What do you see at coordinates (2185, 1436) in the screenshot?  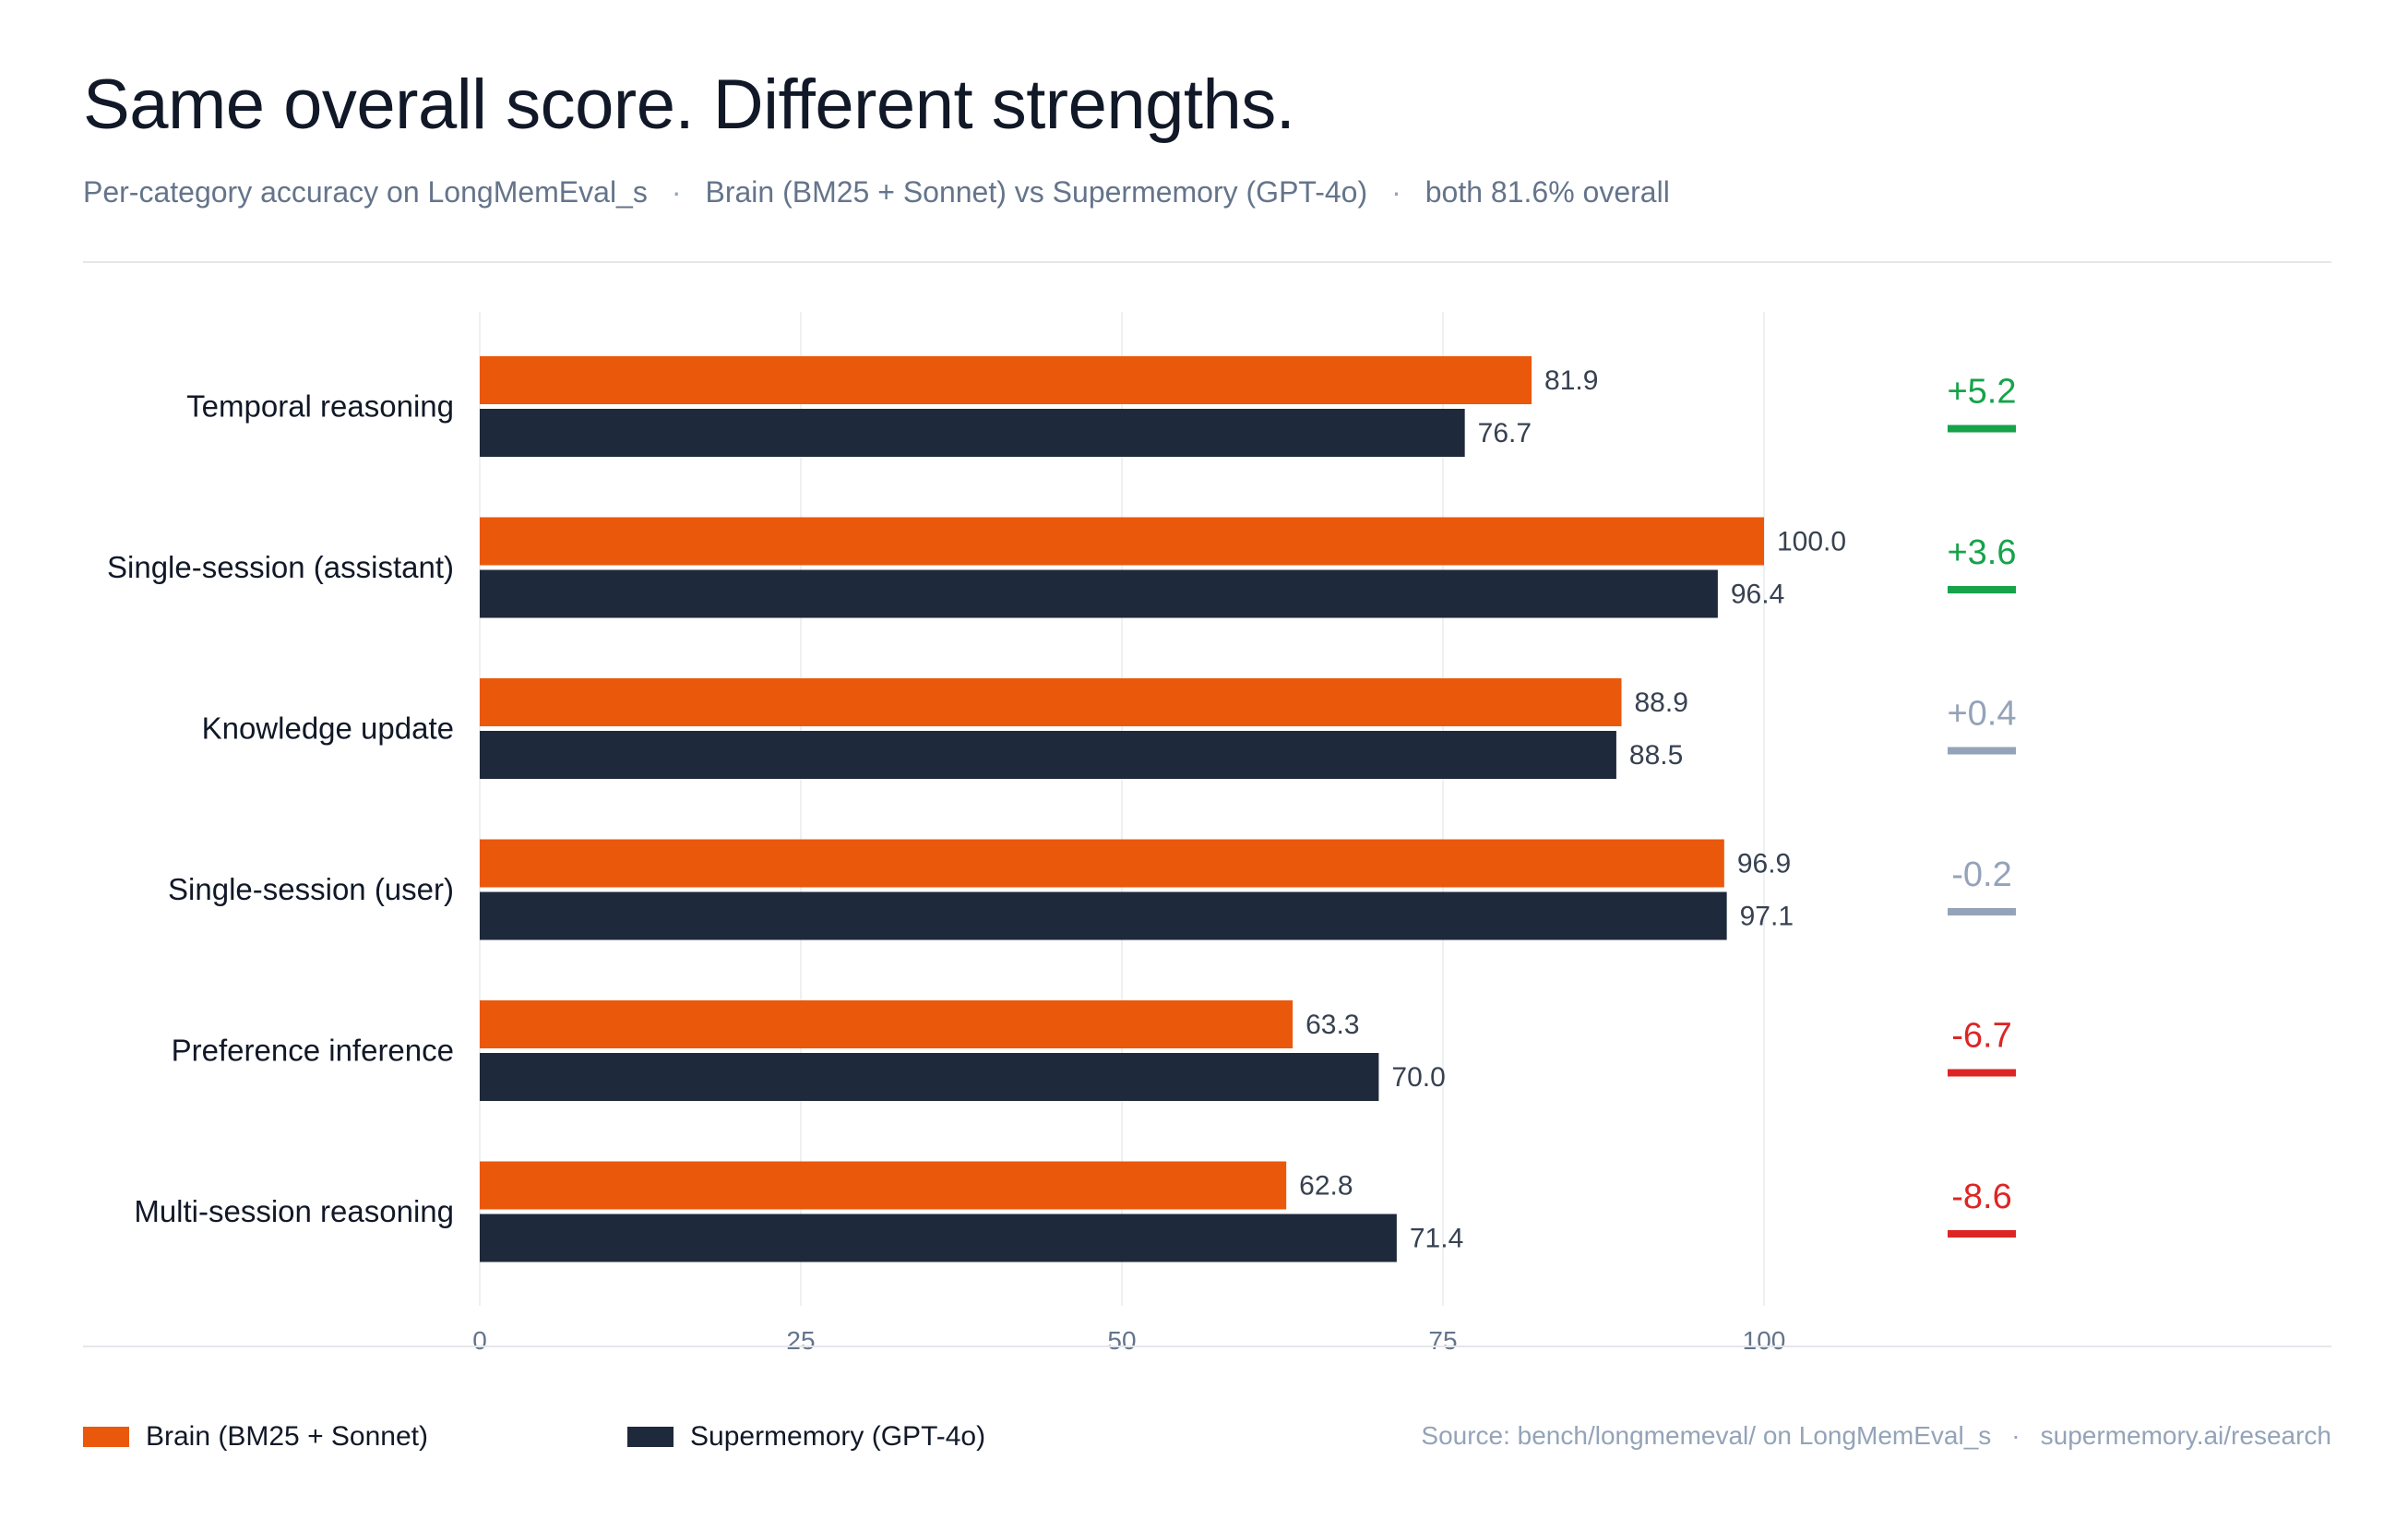 I see `source-link: supermemory.ai/research` at bounding box center [2185, 1436].